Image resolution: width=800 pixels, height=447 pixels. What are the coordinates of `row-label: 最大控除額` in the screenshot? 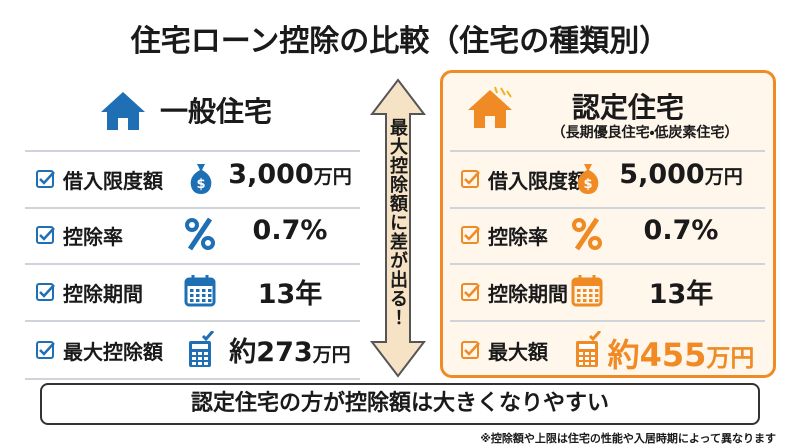 It's located at (113, 352).